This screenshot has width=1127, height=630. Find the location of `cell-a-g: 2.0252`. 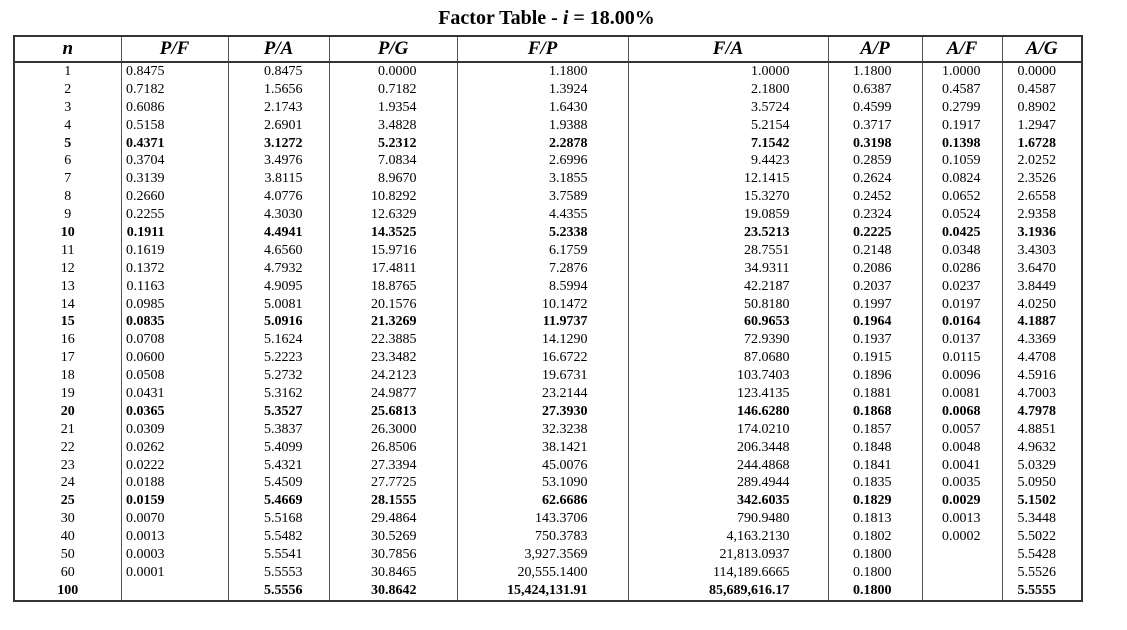

cell-a-g: 2.0252 is located at coordinates (1037, 161).